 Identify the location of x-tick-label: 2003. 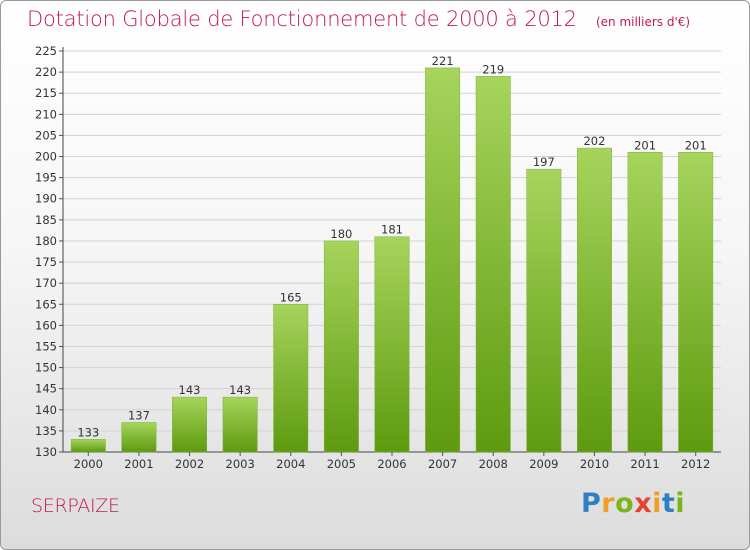
(240, 464).